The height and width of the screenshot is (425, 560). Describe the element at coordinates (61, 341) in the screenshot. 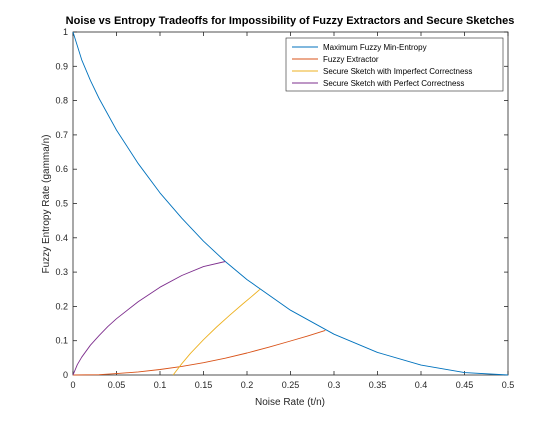

I see `y-tick-label: 0.1` at that location.